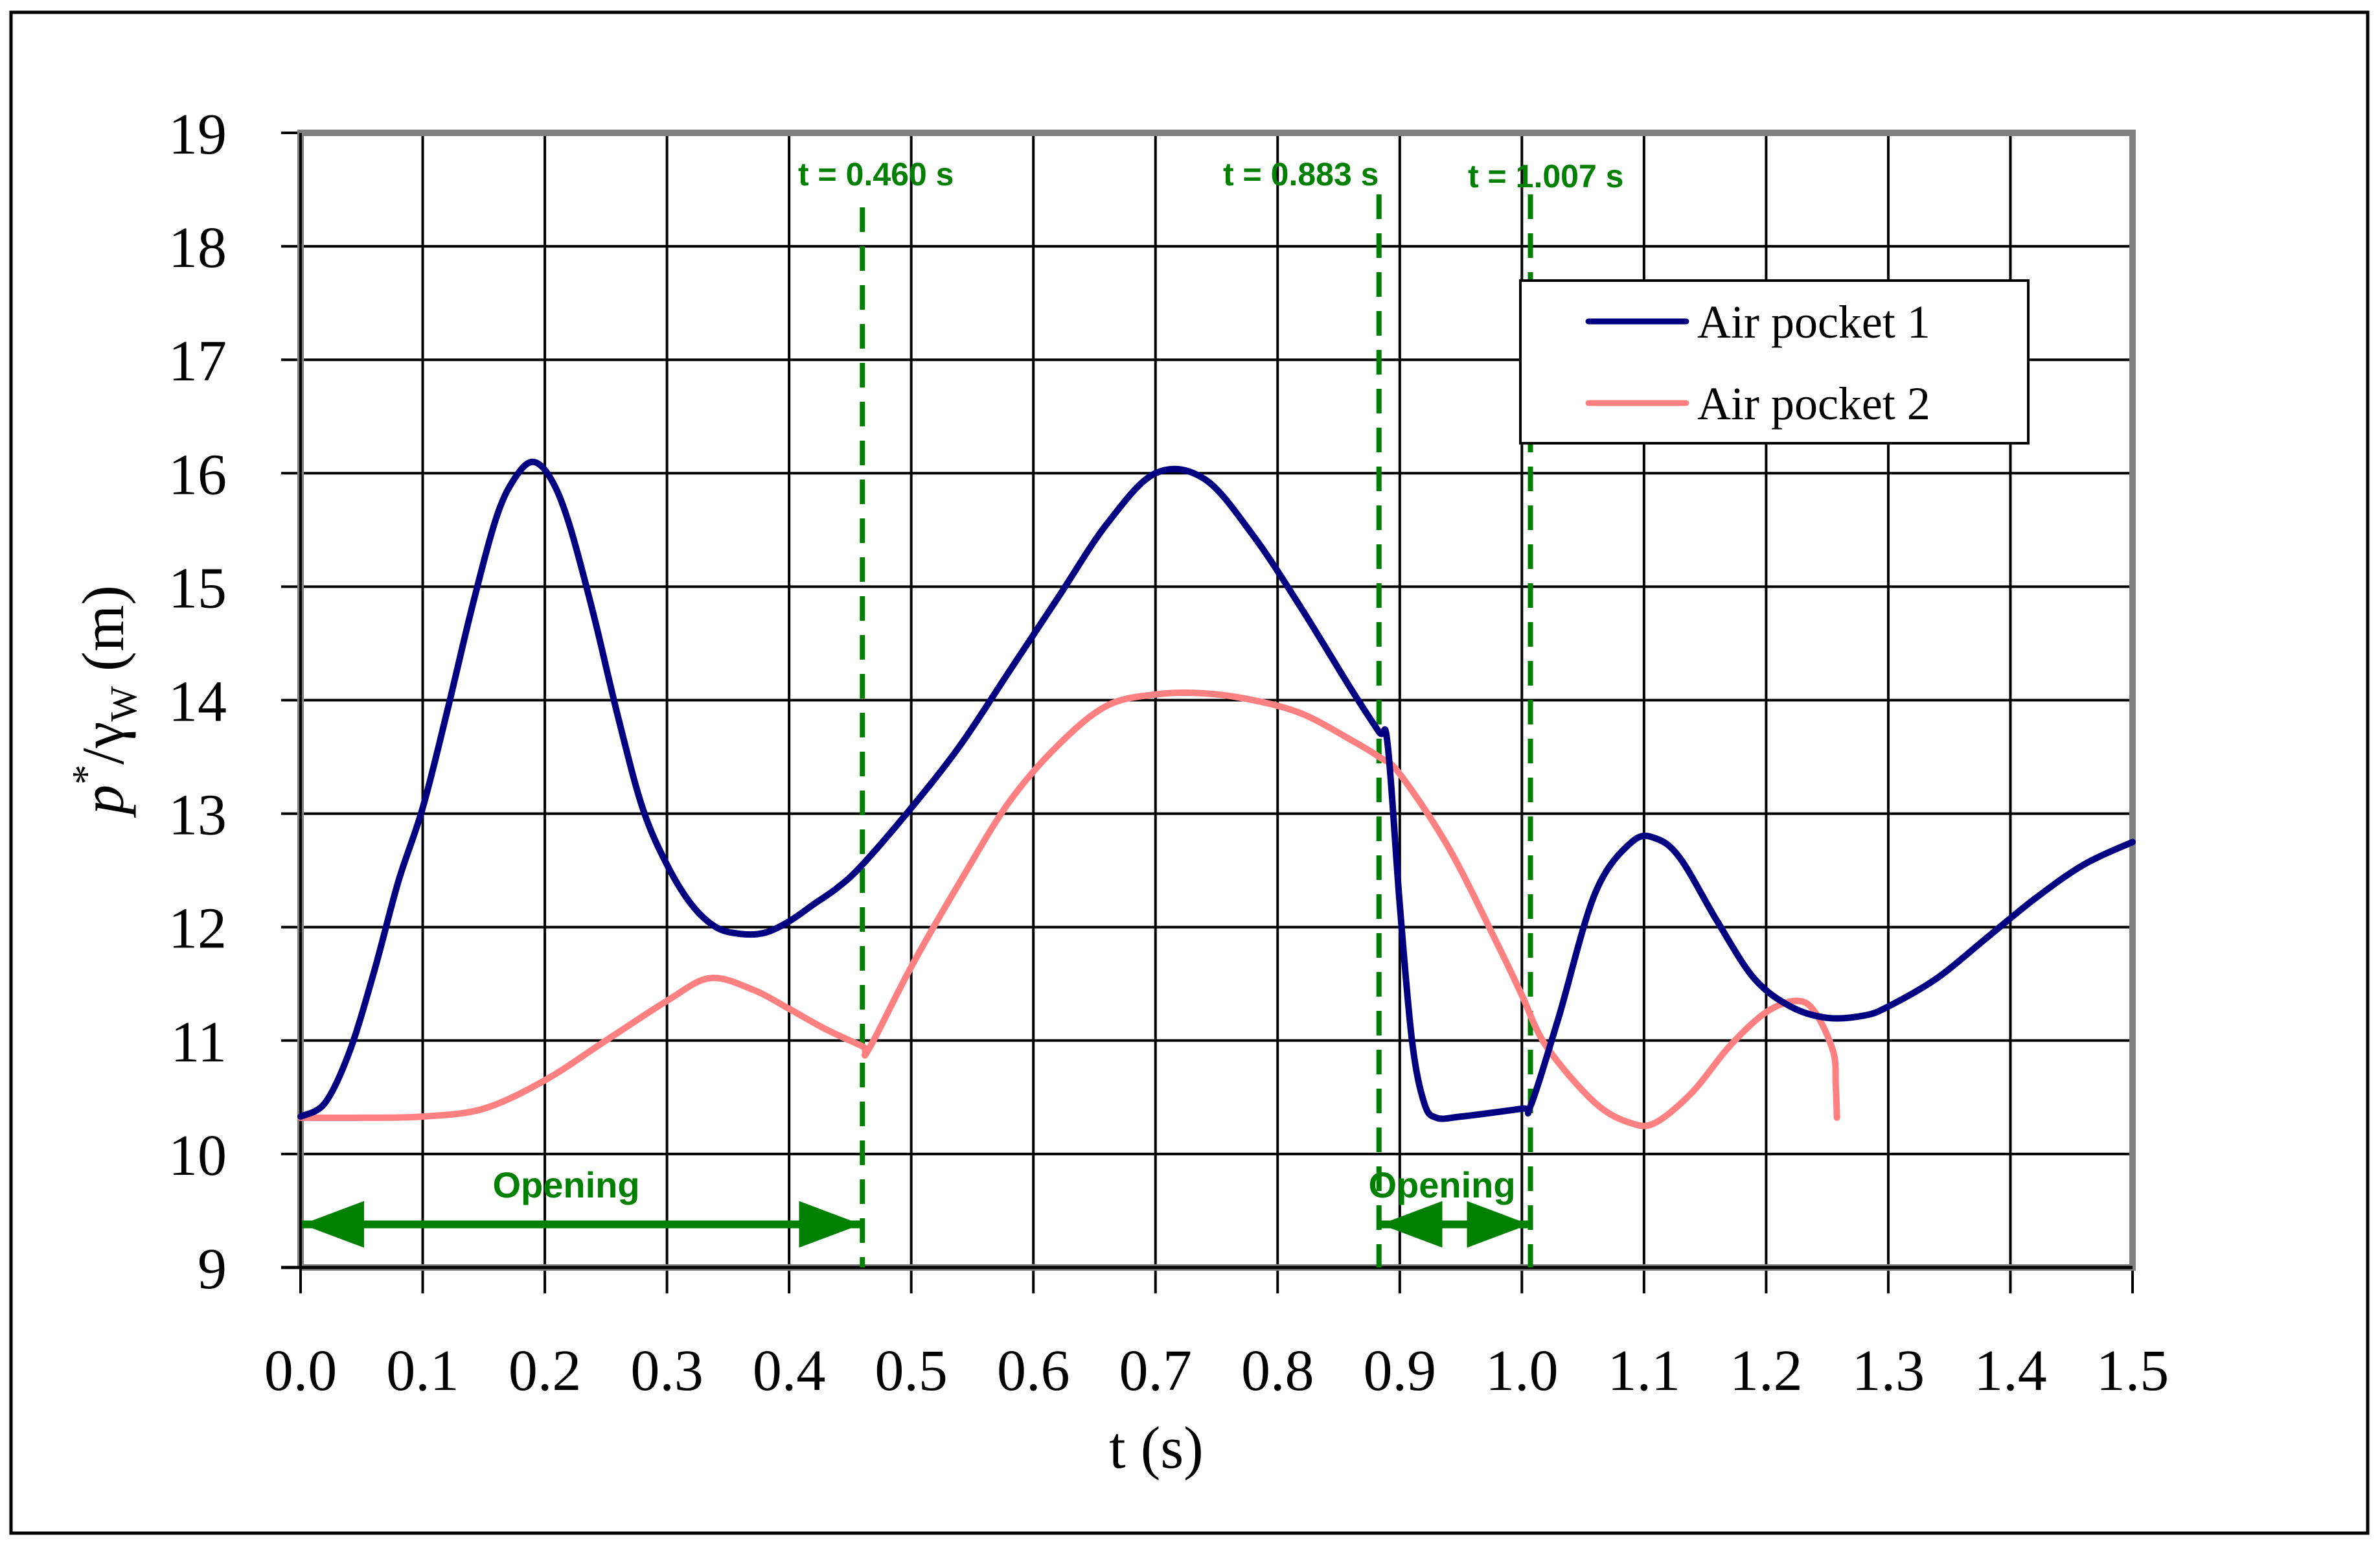 The width and height of the screenshot is (2380, 1550). What do you see at coordinates (1301, 174) in the screenshot?
I see `event-label: t = 0.883 s` at bounding box center [1301, 174].